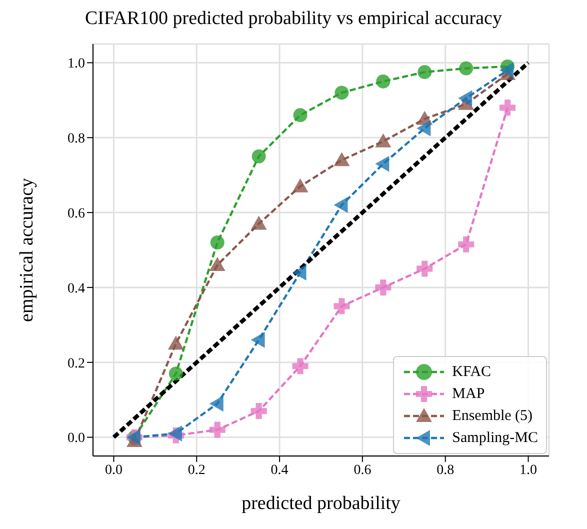 The image size is (587, 529). I want to click on chart-title: CIFAR100 predicted probability vs empirical accuracy, so click(293, 19).